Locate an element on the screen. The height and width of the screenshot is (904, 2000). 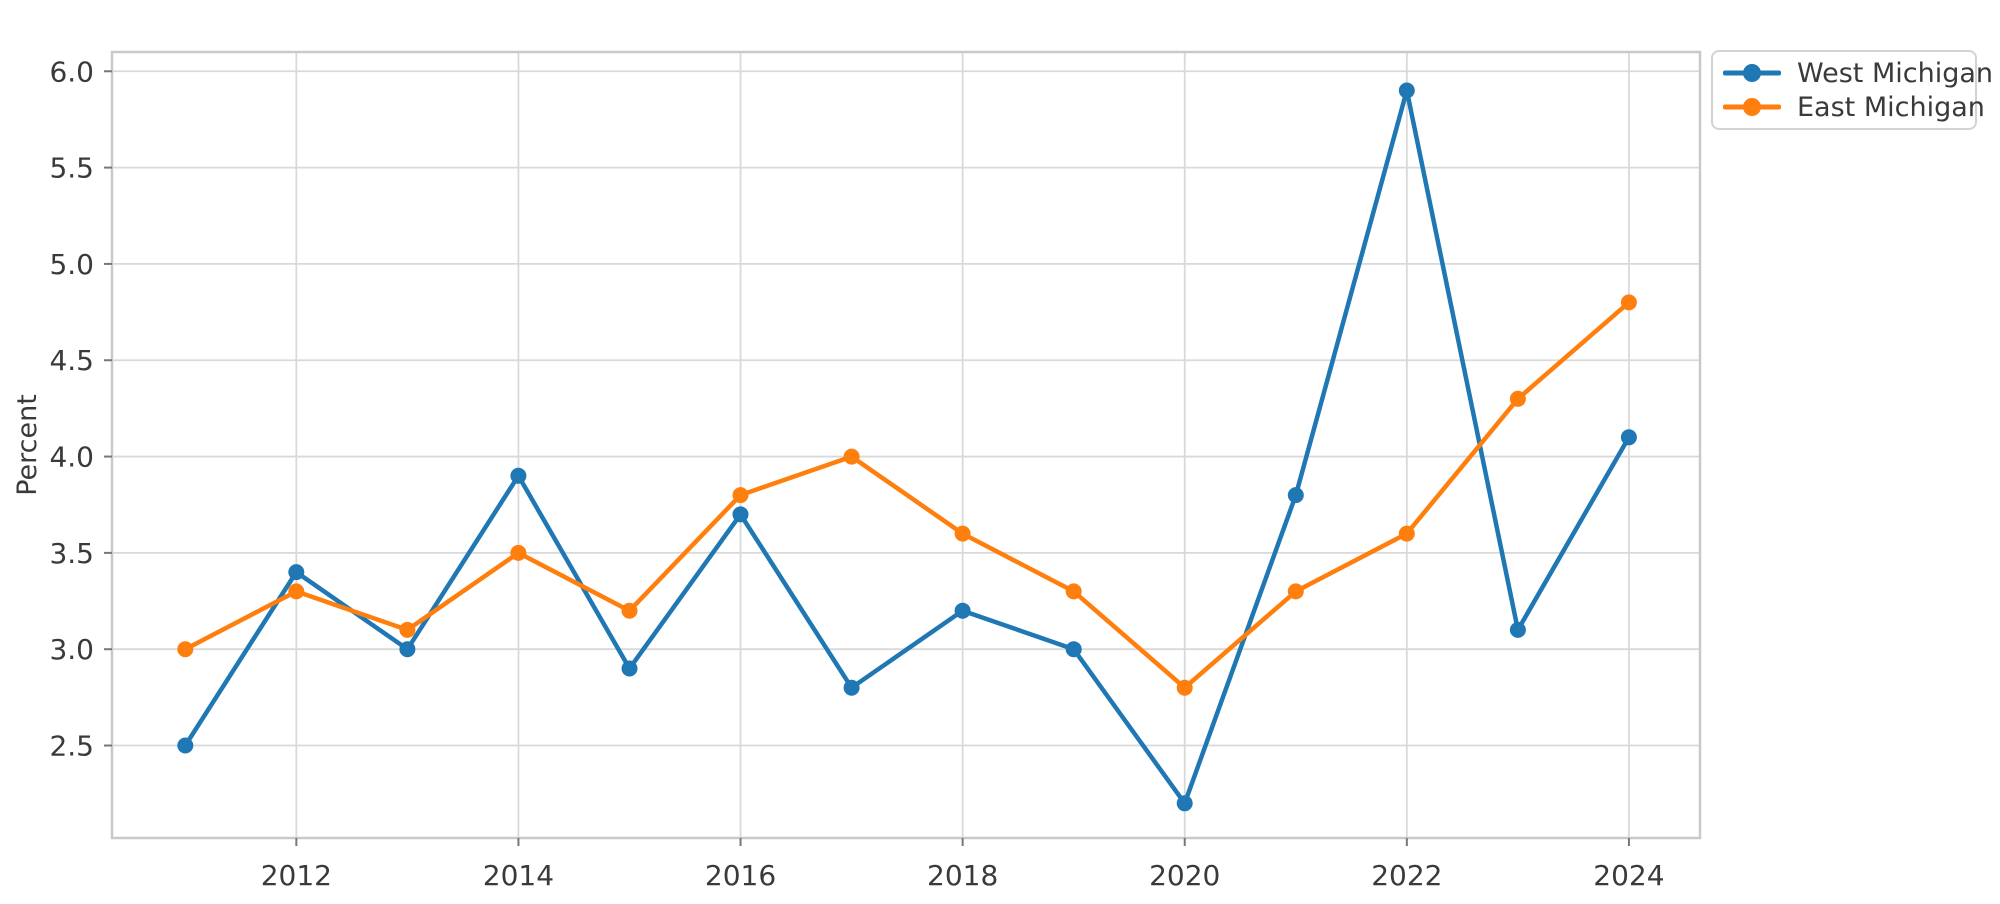
y-axis-label: Percent is located at coordinates (27, 445).